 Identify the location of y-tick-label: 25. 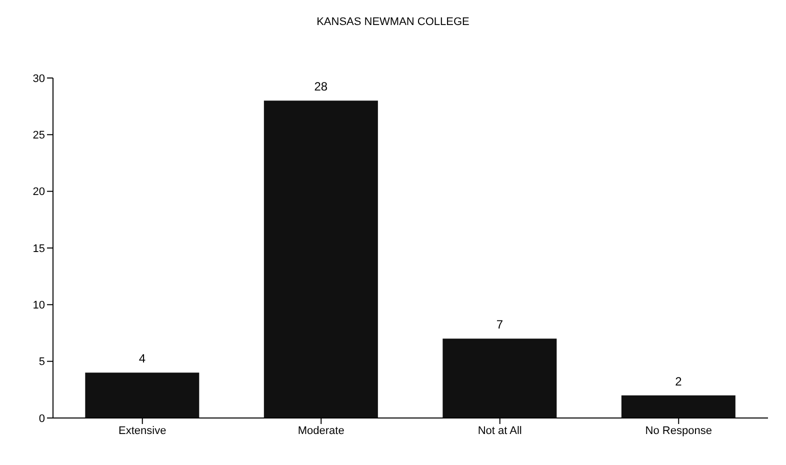
(38, 136).